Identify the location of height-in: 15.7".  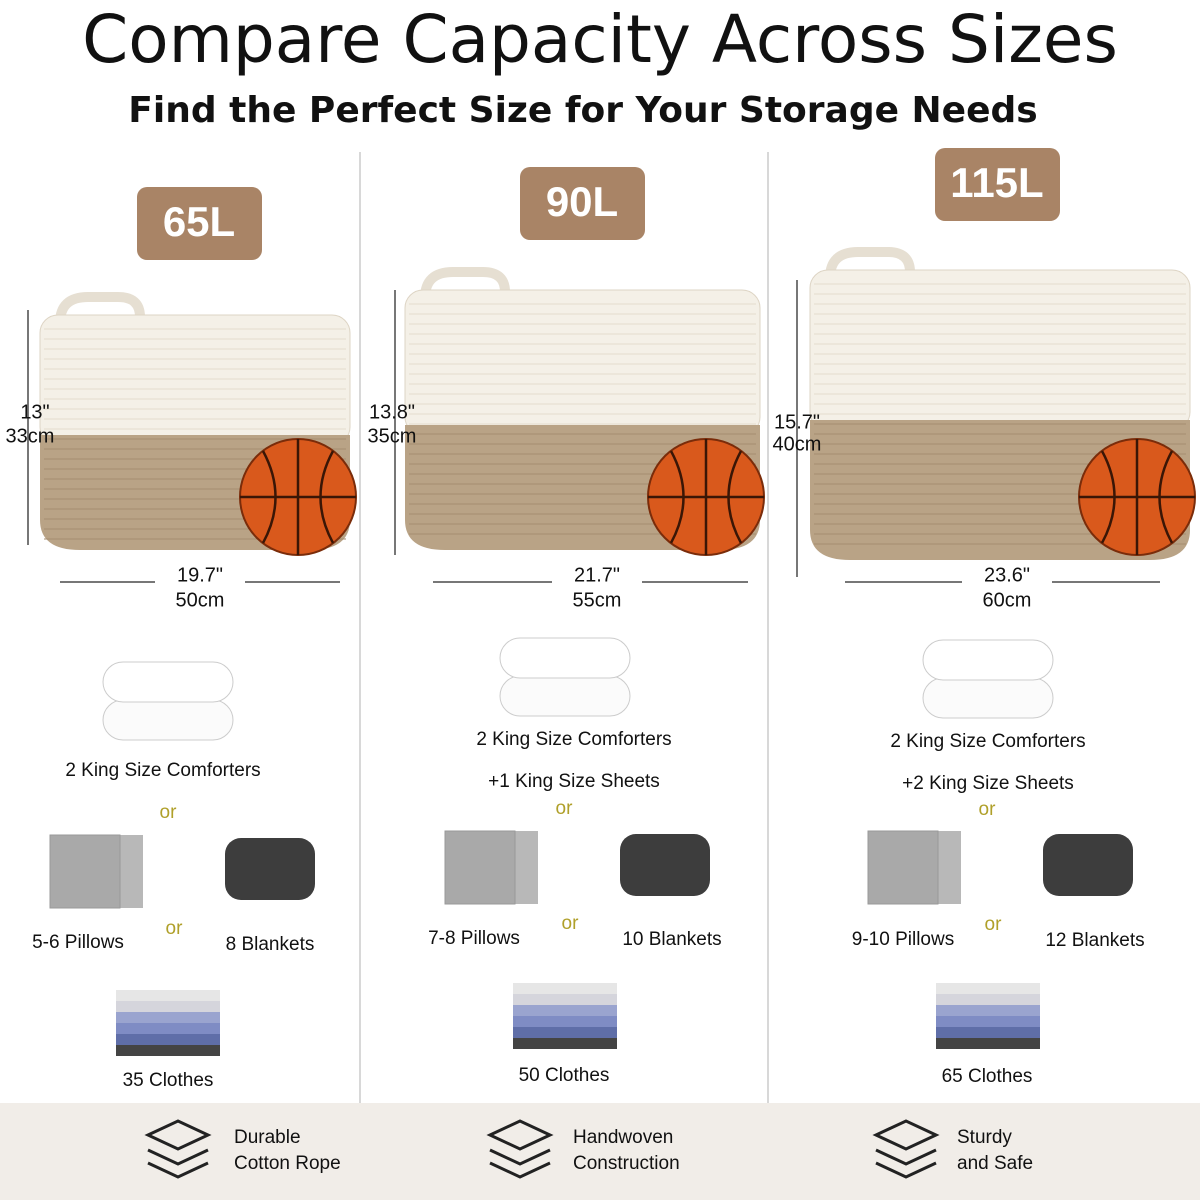
(797, 422).